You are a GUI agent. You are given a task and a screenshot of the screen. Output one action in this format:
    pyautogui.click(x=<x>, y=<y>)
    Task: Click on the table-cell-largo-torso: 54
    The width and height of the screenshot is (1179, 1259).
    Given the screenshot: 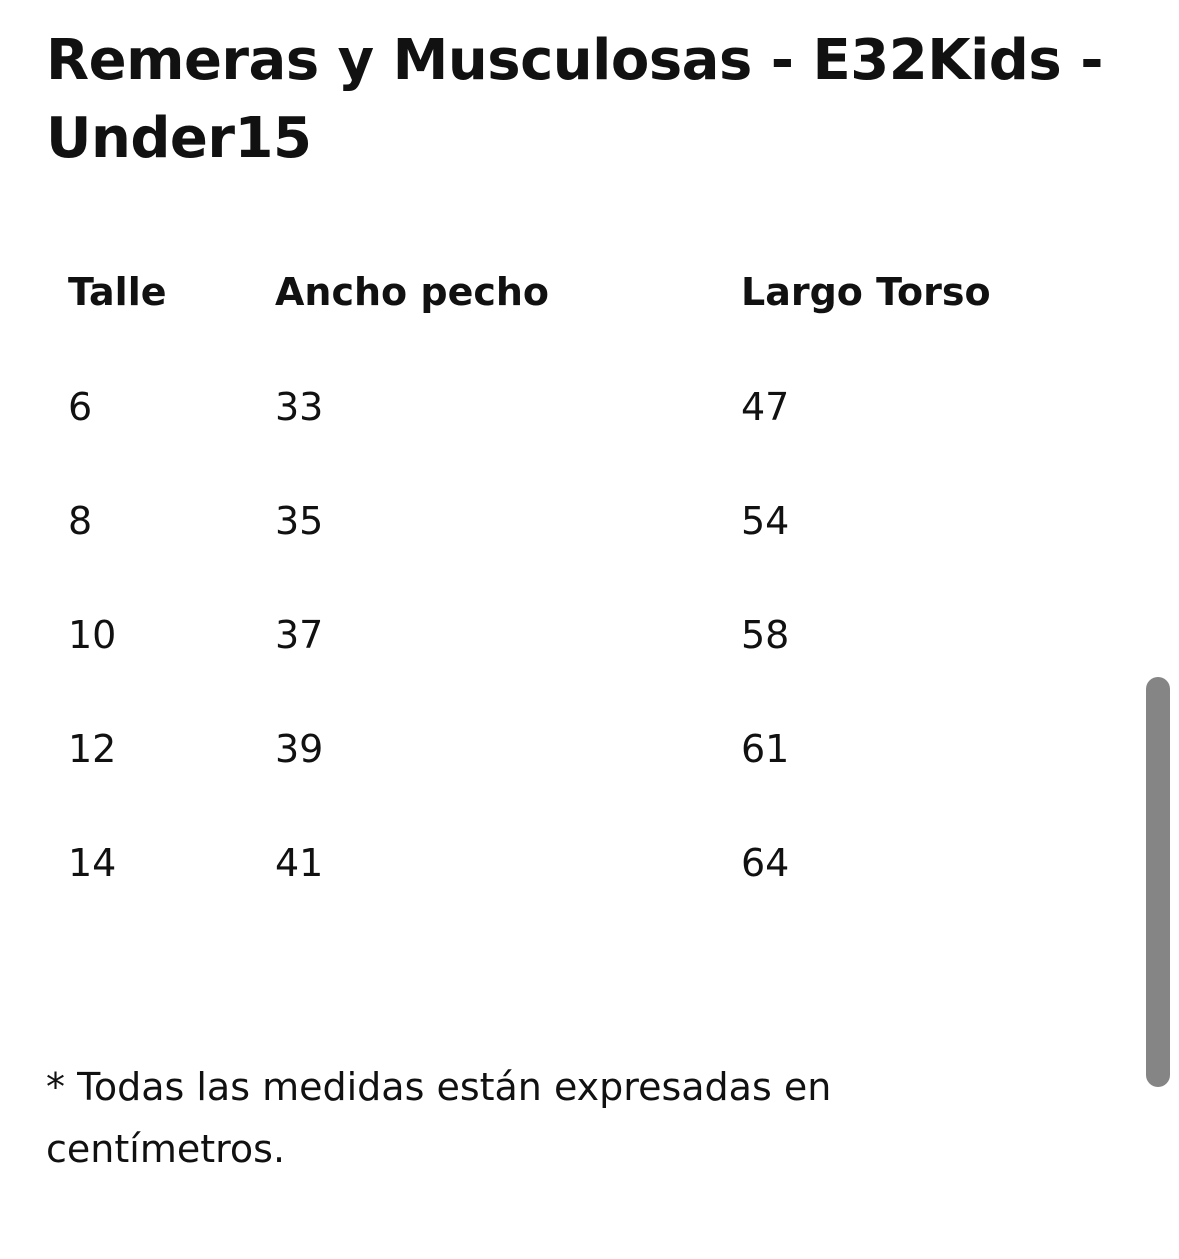 What is the action you would take?
    pyautogui.click(x=765, y=521)
    